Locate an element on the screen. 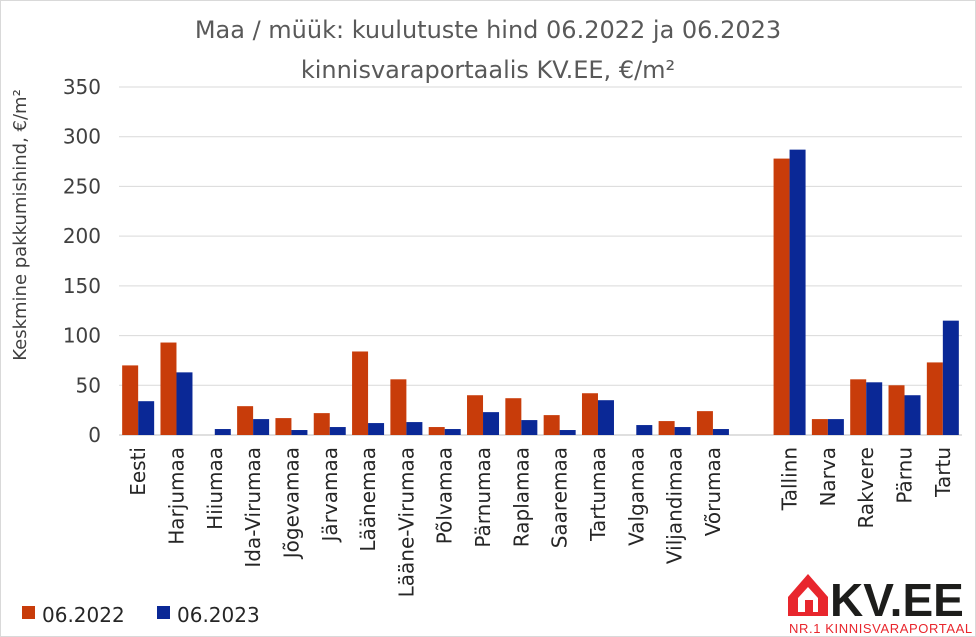  y-tick-label: 200 is located at coordinates (82, 236).